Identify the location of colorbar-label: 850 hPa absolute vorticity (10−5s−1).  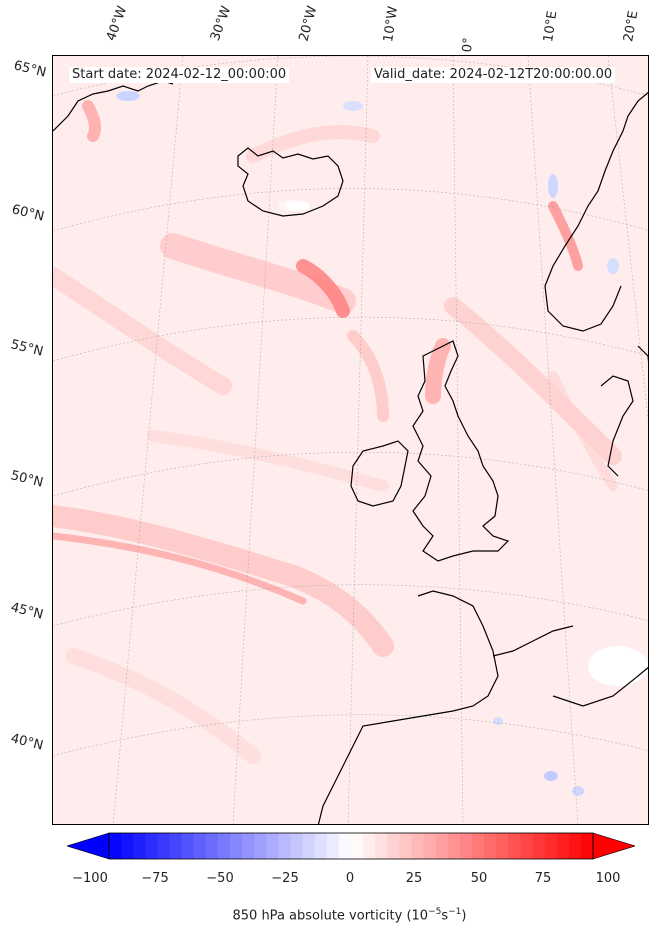
(349, 915).